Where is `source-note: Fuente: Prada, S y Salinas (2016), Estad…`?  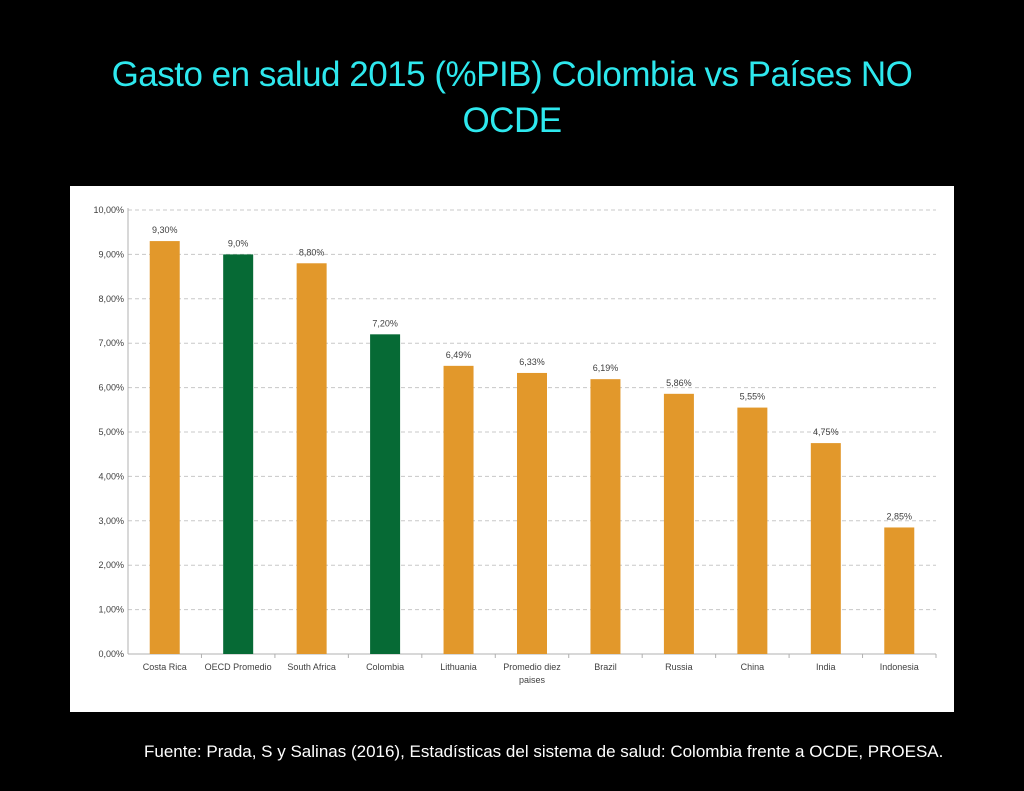
source-note: Fuente: Prada, S y Salinas (2016), Estad… is located at coordinates (544, 751).